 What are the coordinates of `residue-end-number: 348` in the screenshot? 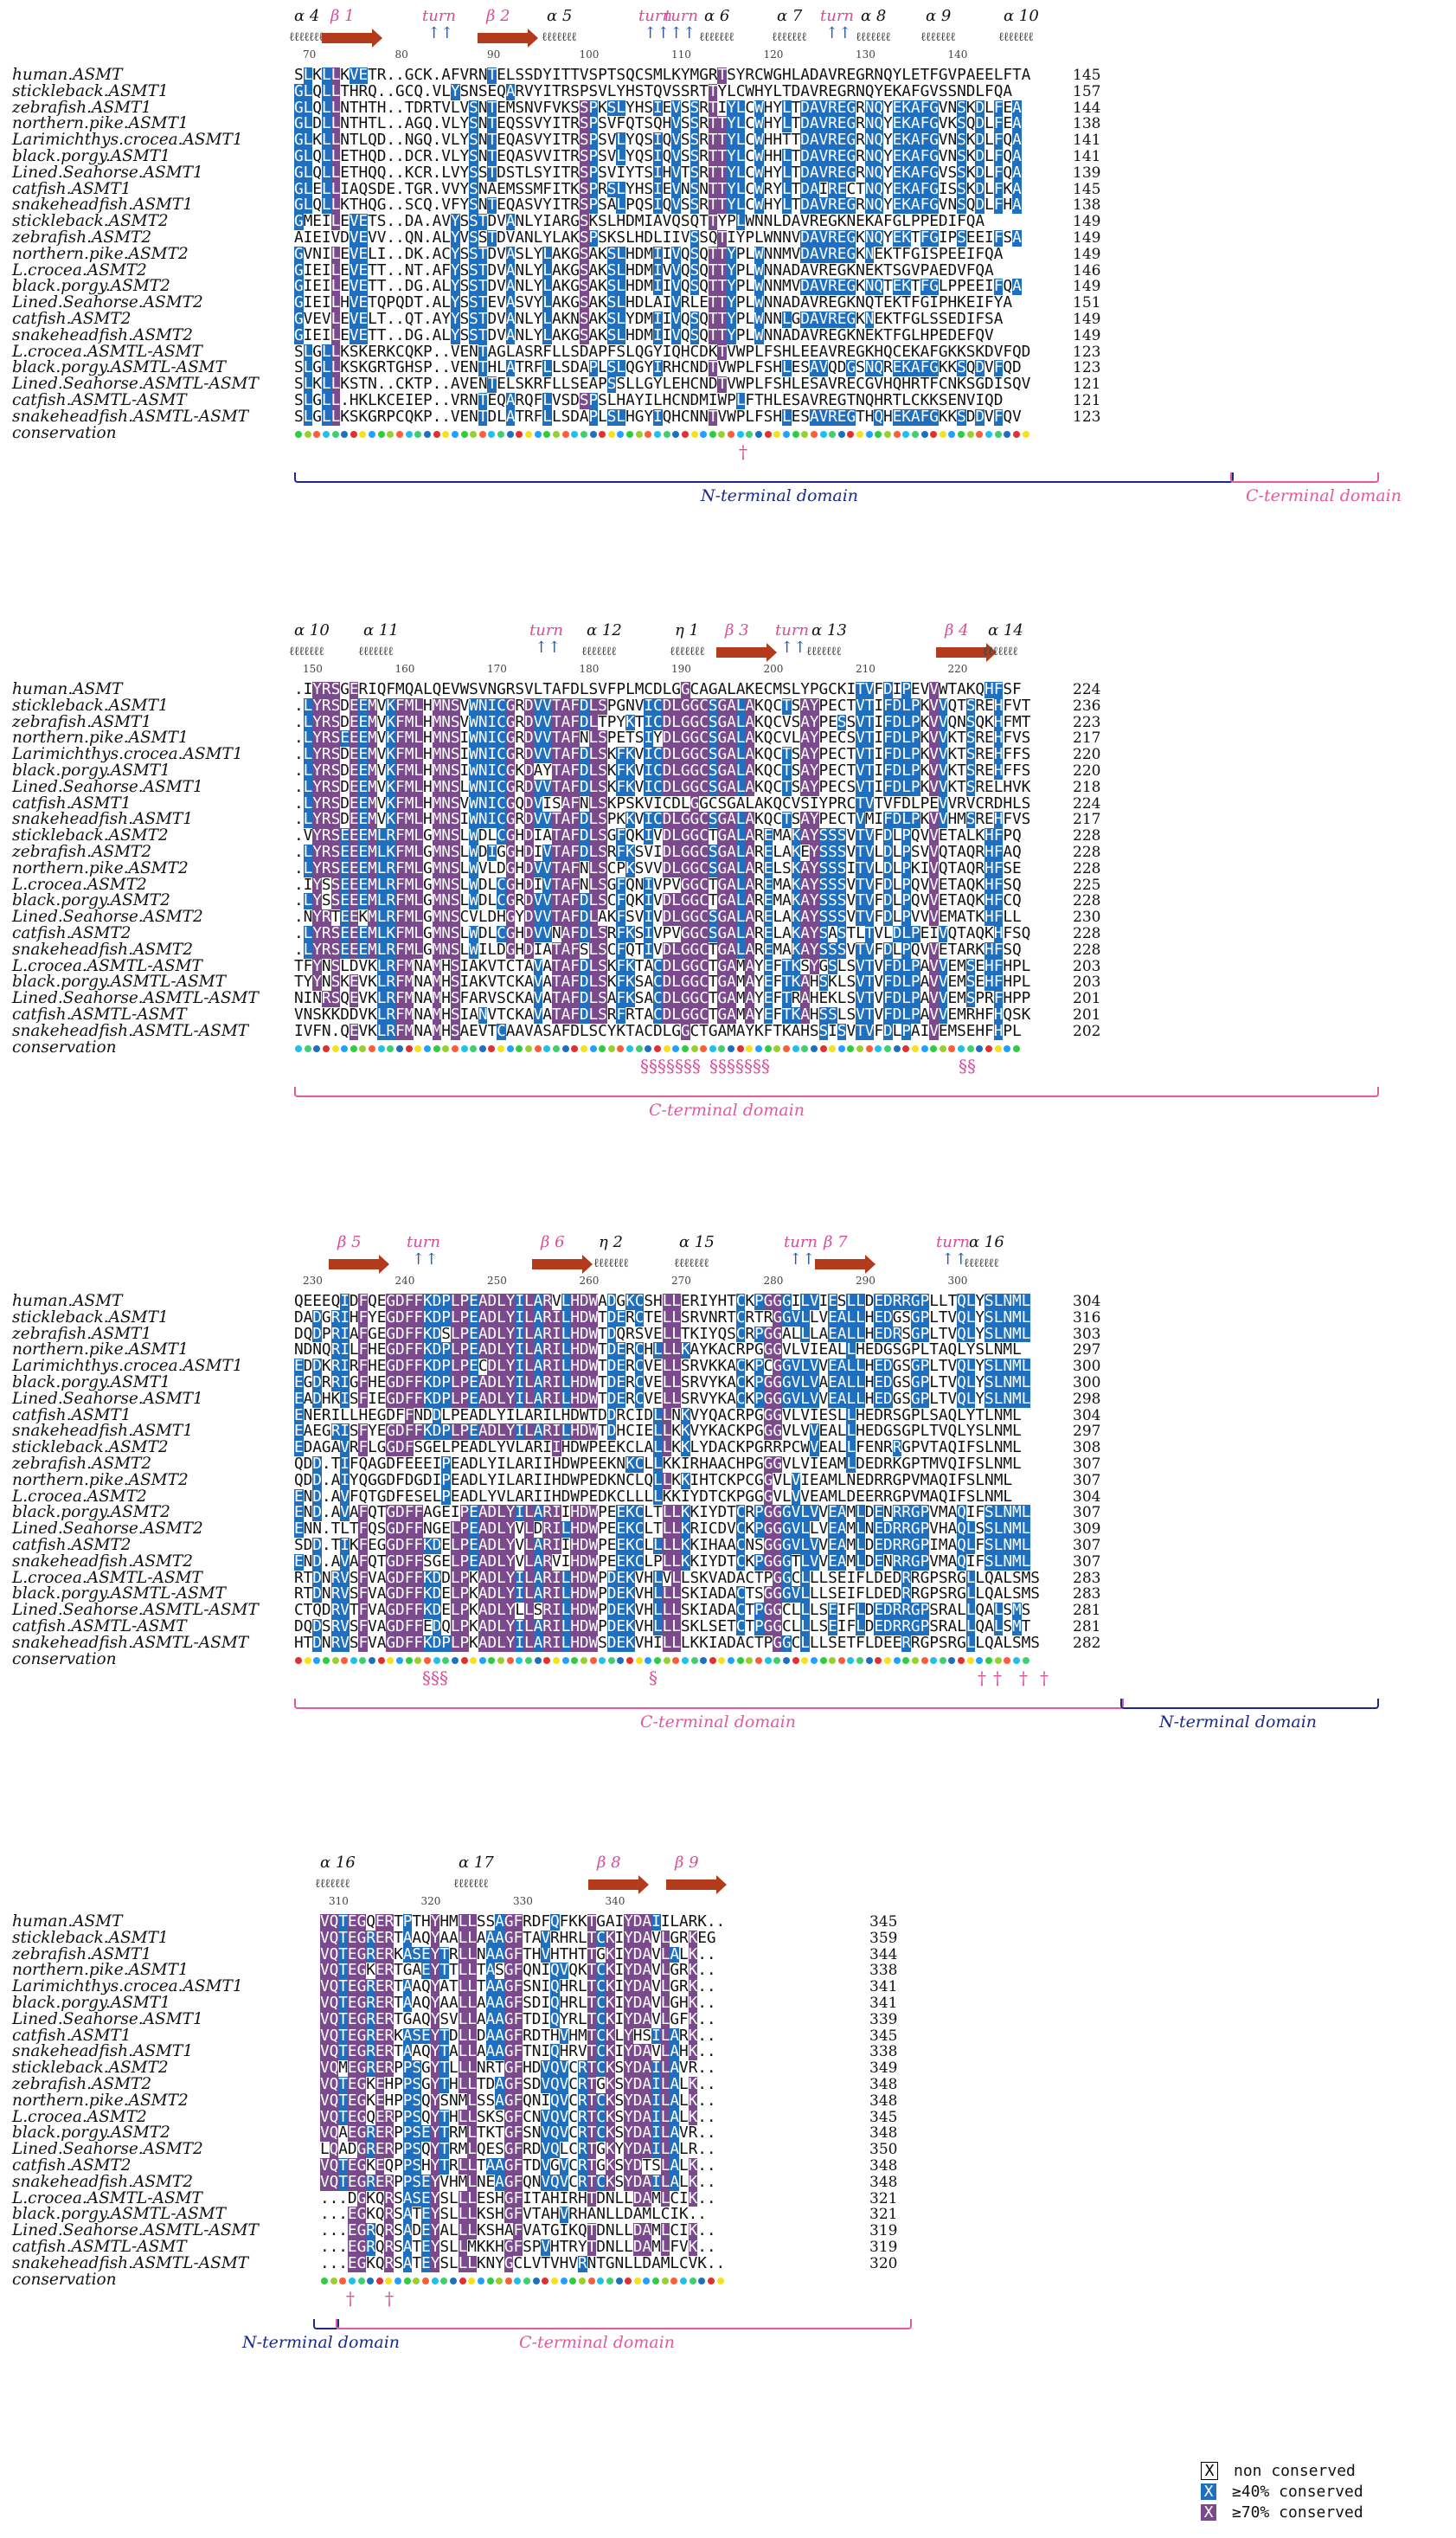 It's located at (883, 2133).